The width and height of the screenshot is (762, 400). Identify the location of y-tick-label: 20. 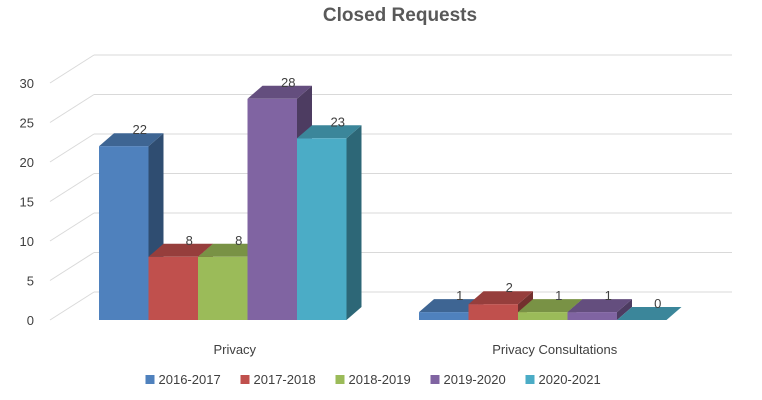
(27, 162).